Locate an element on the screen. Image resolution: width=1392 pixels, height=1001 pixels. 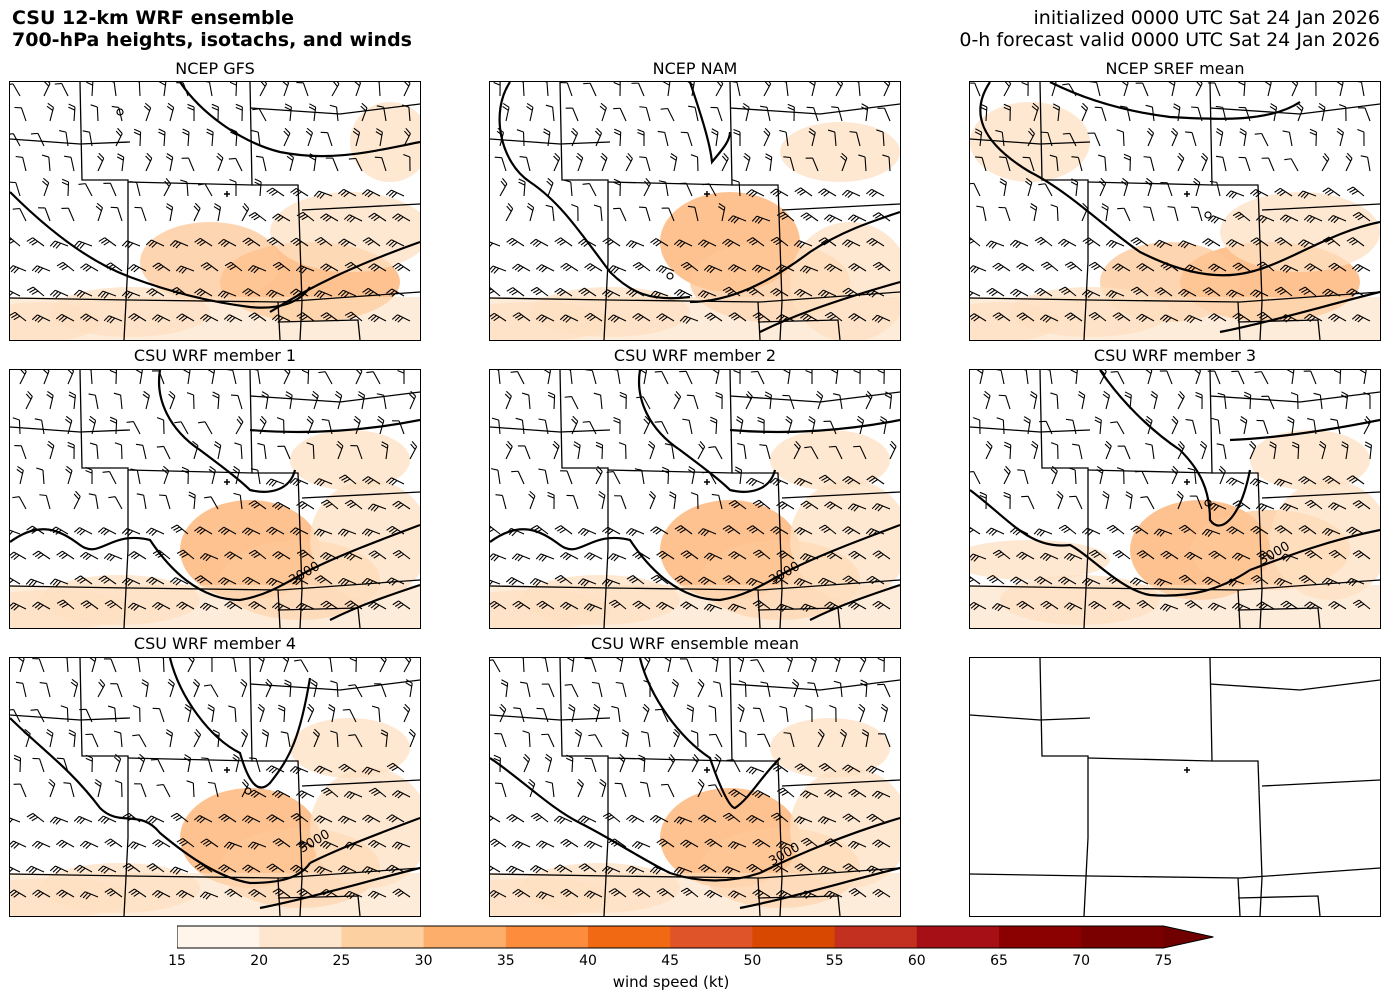
map-panel-gfs is located at coordinates (215, 211).